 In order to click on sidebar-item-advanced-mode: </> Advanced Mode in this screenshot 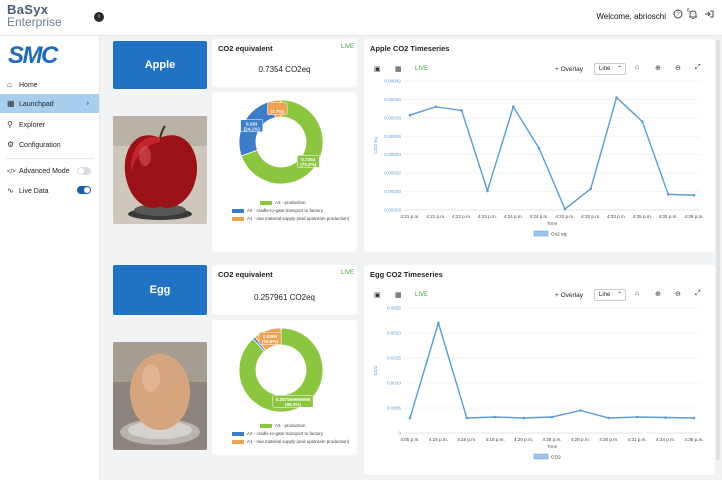, I will do `click(49, 171)`.